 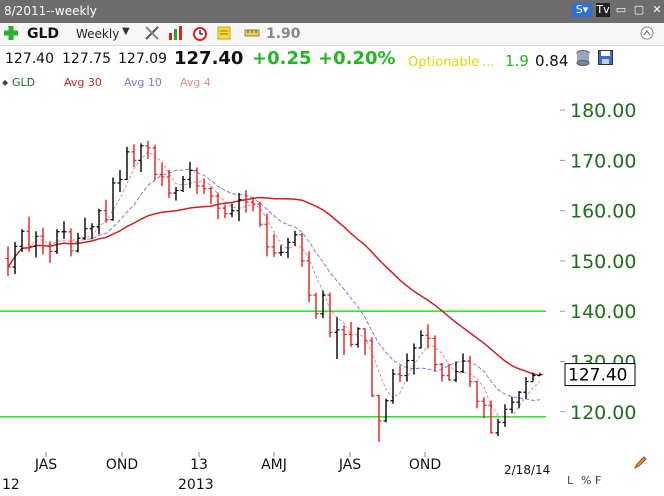 I want to click on toolbar: GLD Weekly ▼ 1.90, so click(x=332, y=34).